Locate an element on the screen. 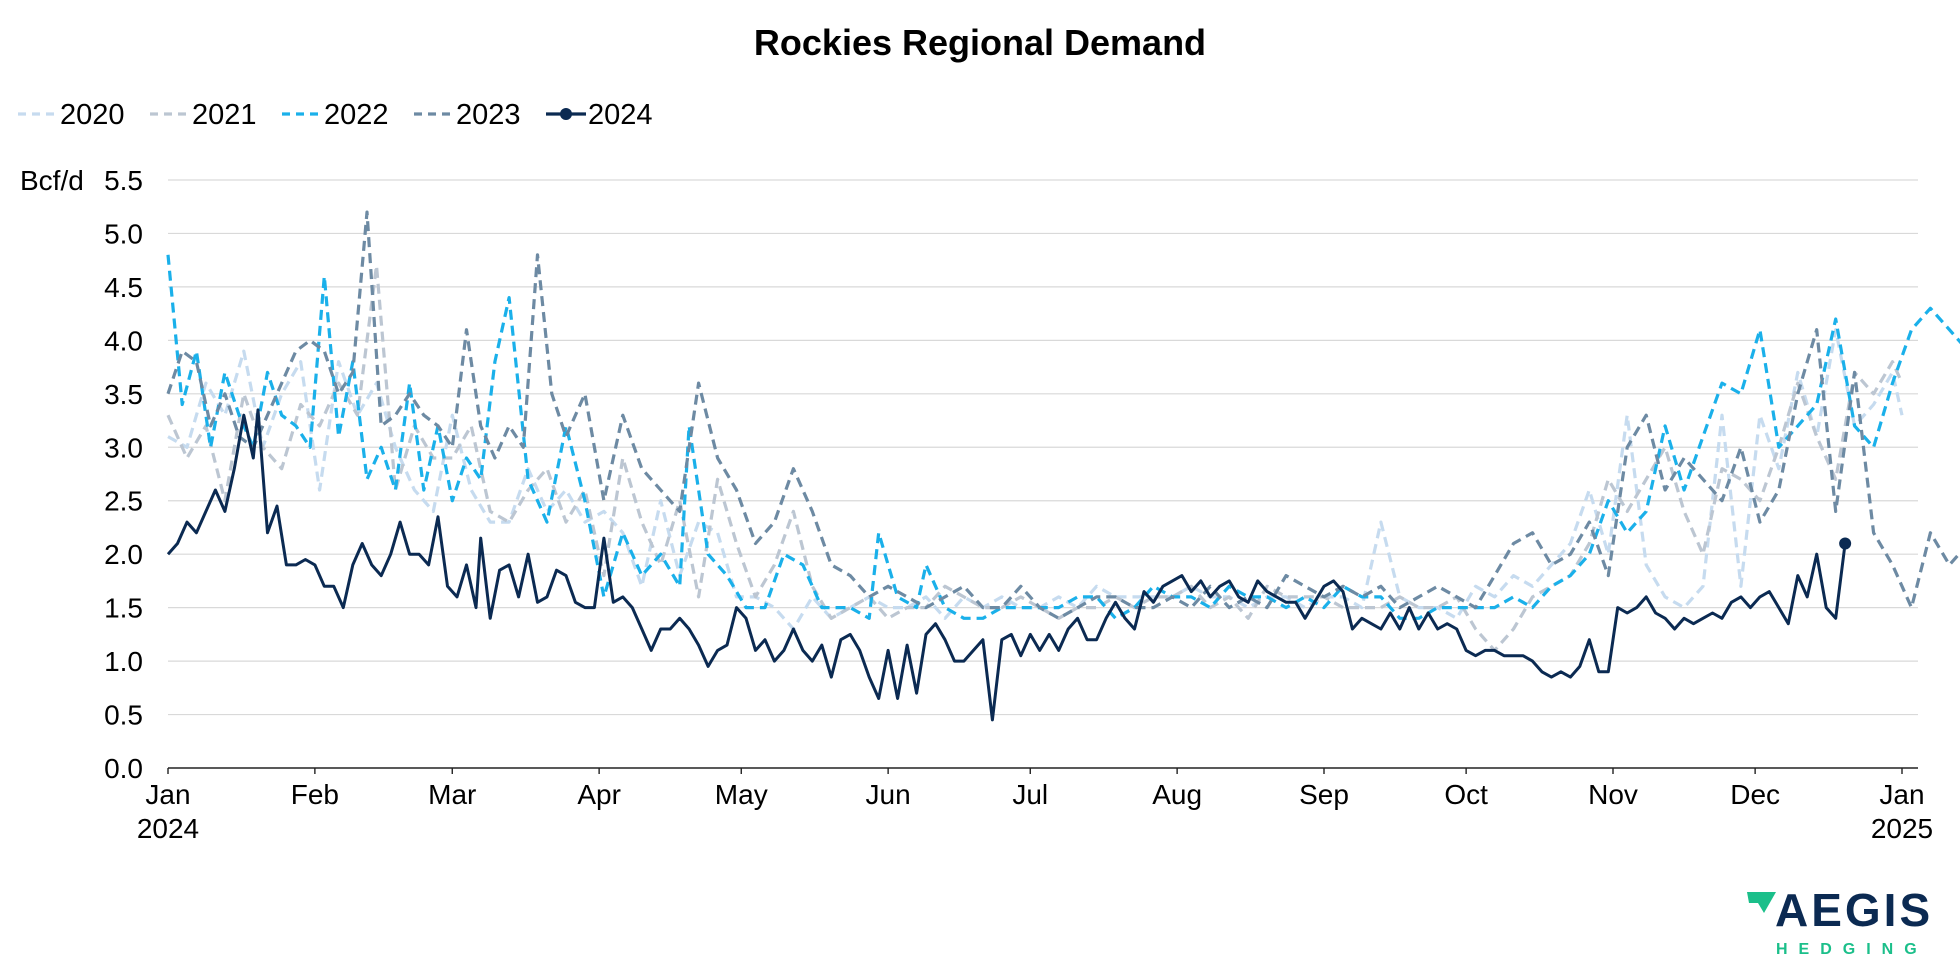  x-tick-label: Aug is located at coordinates (1177, 794).